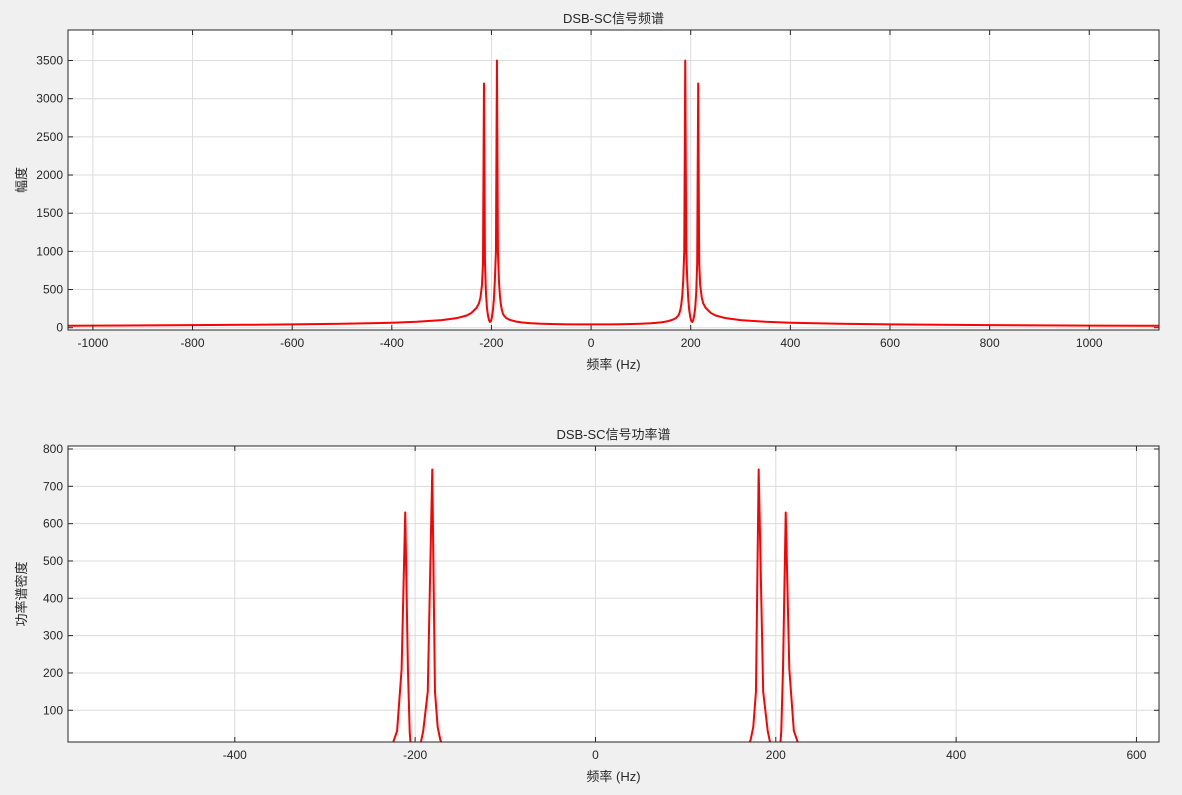 The image size is (1182, 795). What do you see at coordinates (1089, 343) in the screenshot?
I see `spectrum-xtick-label: 1000` at bounding box center [1089, 343].